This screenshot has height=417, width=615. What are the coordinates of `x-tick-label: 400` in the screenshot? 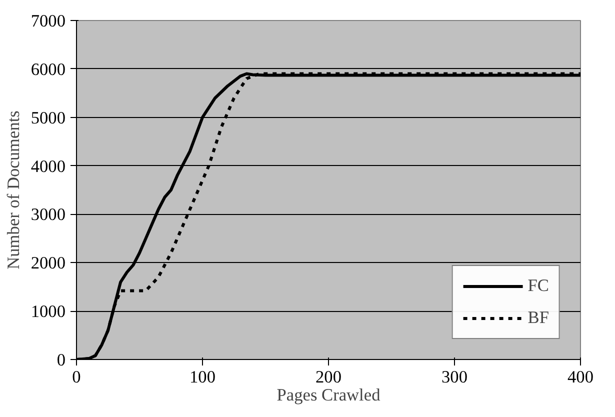 It's located at (581, 377).